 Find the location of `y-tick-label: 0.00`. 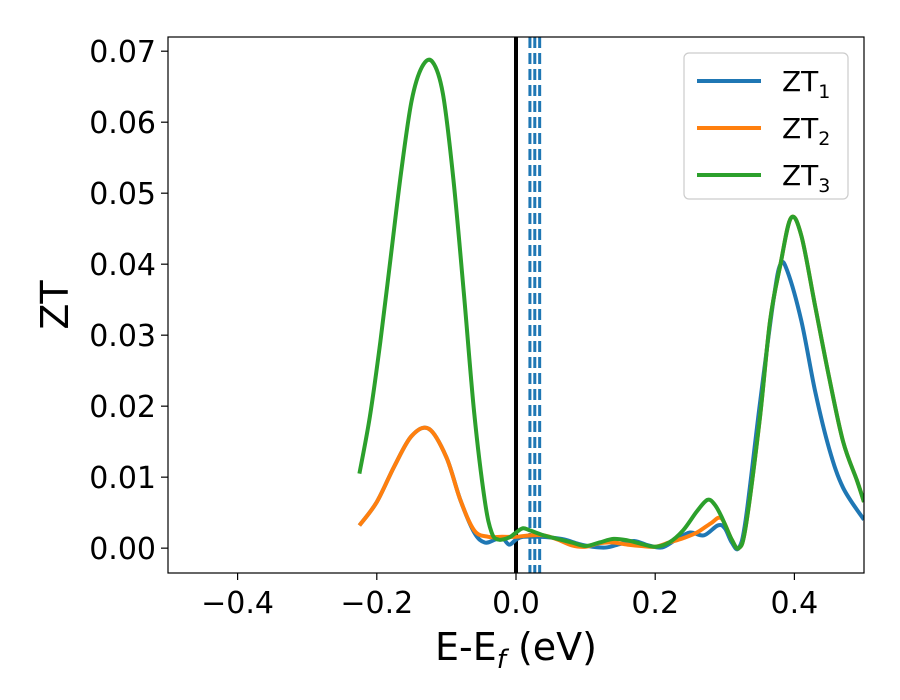

y-tick-label: 0.00 is located at coordinates (122, 549).